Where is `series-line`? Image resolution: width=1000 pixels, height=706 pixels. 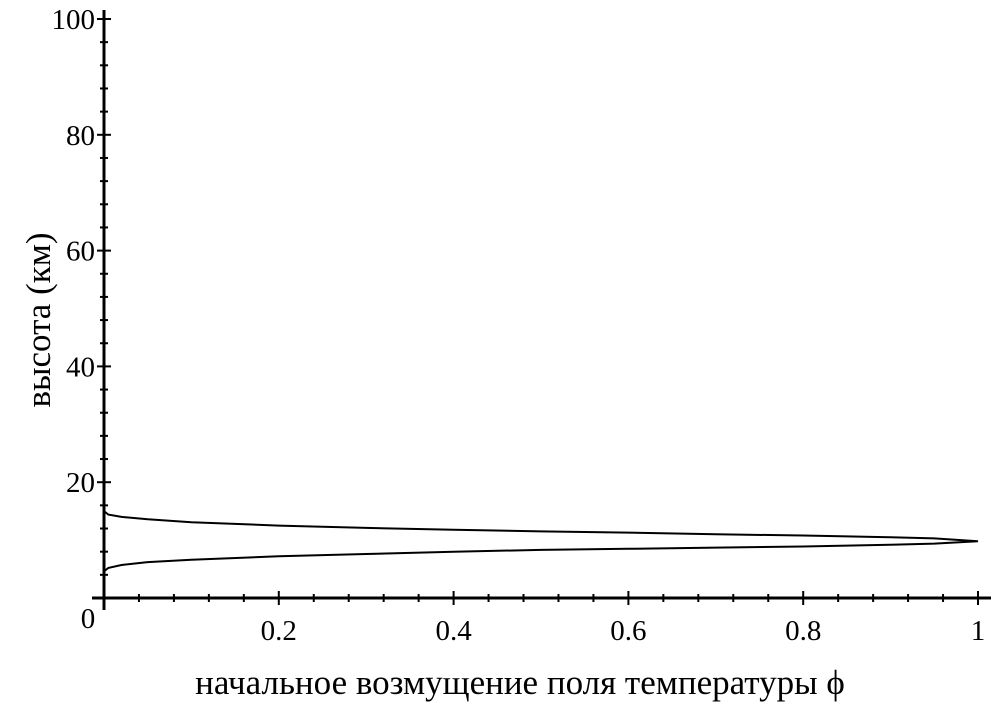
series-line is located at coordinates (541, 541).